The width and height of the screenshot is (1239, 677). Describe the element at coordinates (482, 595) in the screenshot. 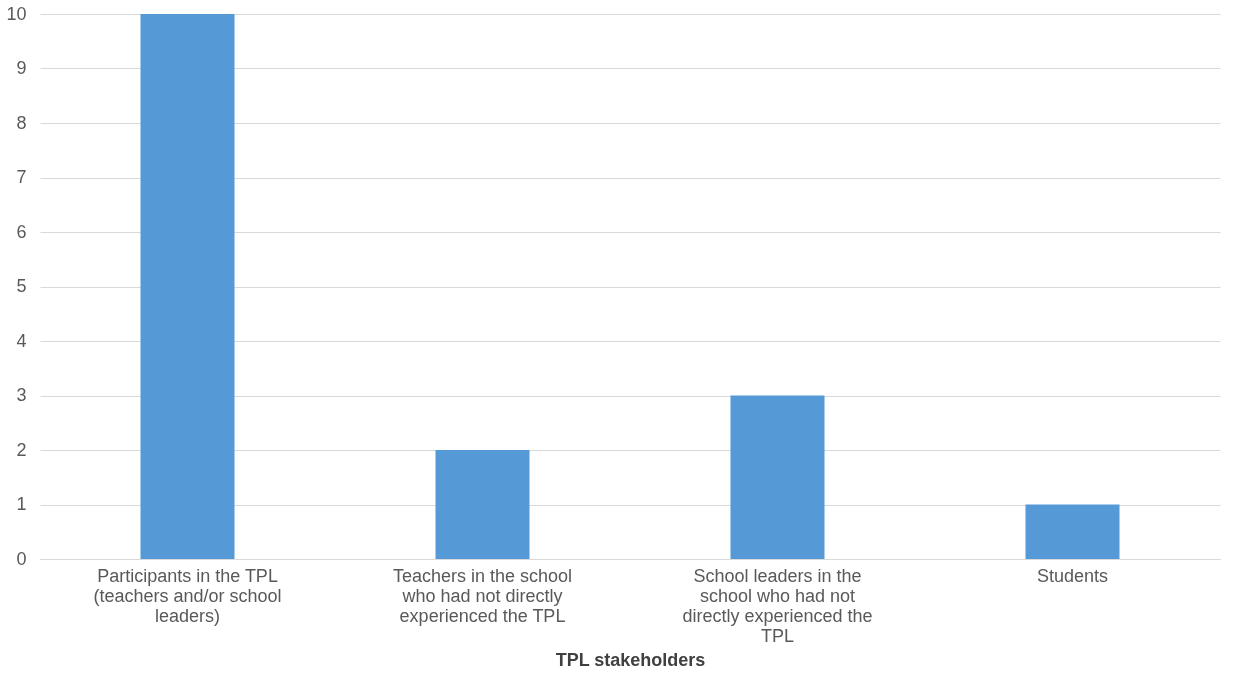

I see `x-tick-label: Teachers in the school who had not directly experienced the TPL` at that location.